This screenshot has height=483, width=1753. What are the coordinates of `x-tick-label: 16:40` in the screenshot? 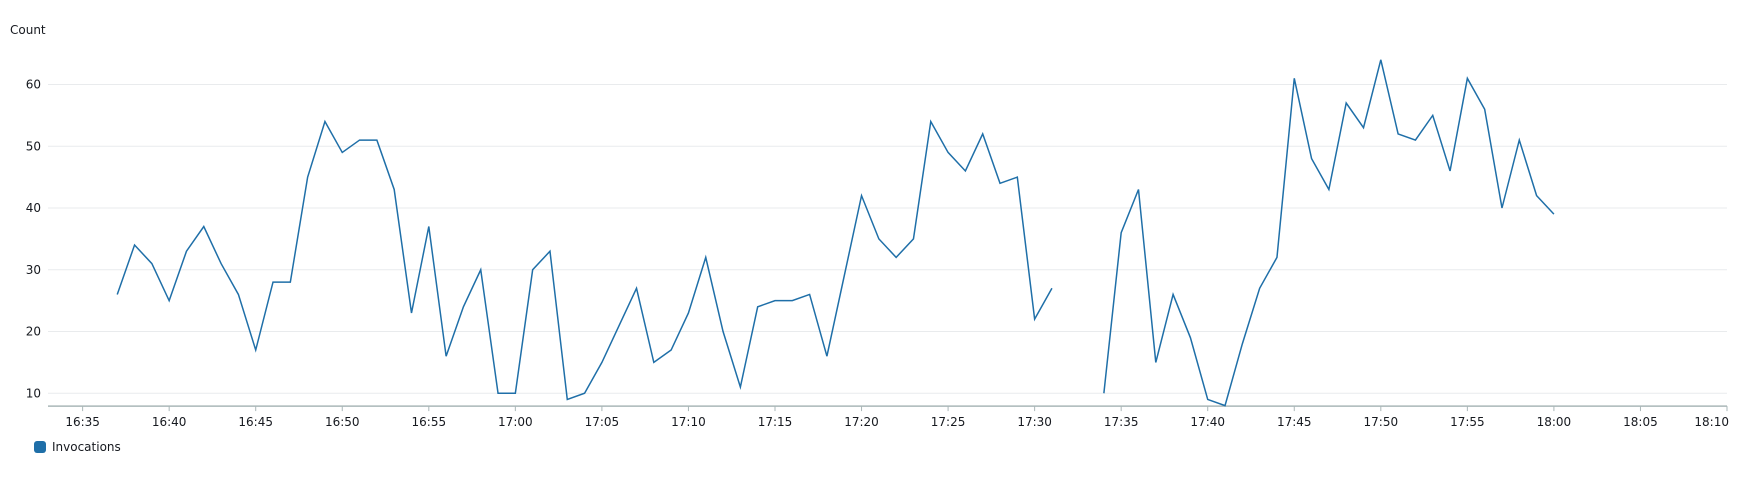 It's located at (169, 422).